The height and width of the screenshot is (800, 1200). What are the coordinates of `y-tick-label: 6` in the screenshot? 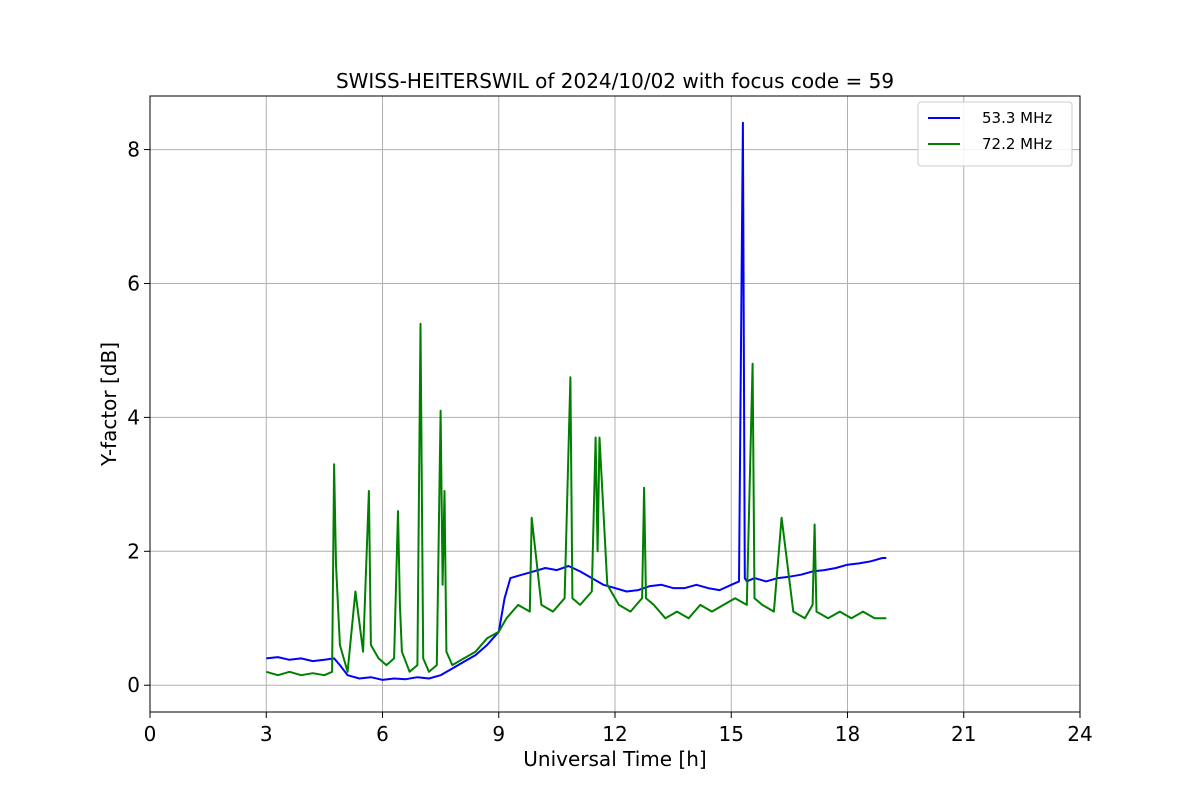 It's located at (133, 283).